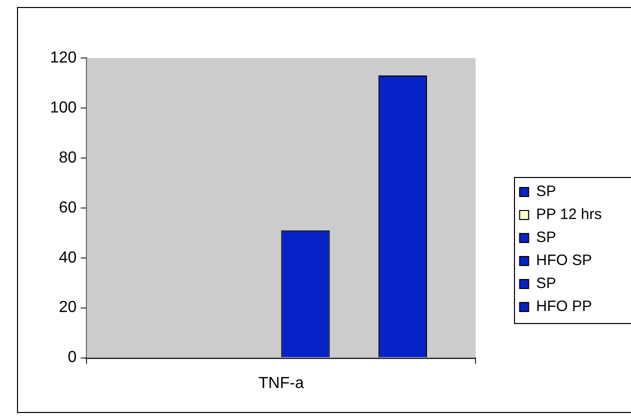 The width and height of the screenshot is (631, 419). I want to click on y-tick-label: 60, so click(67, 207).